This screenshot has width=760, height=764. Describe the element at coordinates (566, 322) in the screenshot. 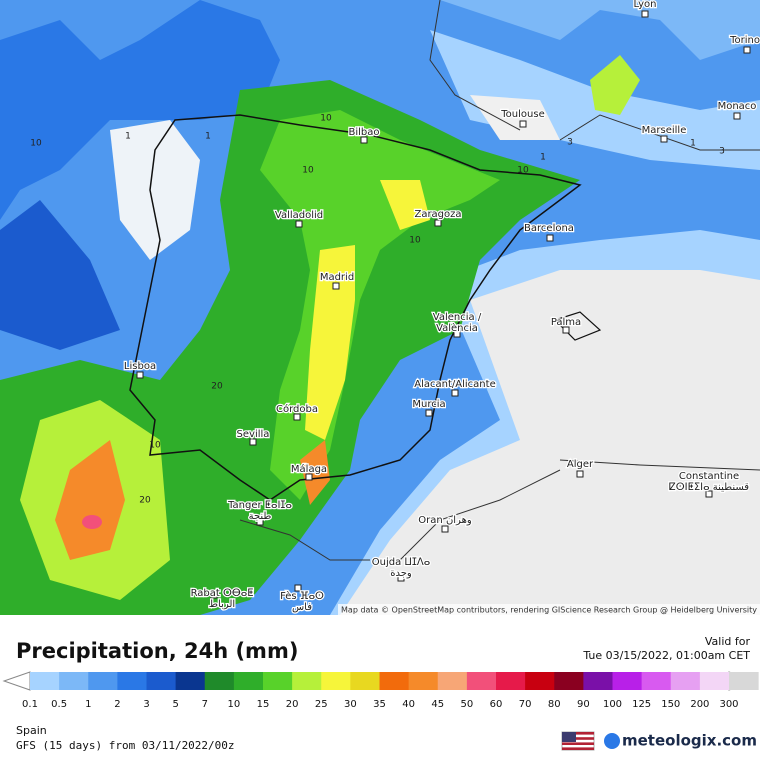

I see `city-label: Palma` at that location.